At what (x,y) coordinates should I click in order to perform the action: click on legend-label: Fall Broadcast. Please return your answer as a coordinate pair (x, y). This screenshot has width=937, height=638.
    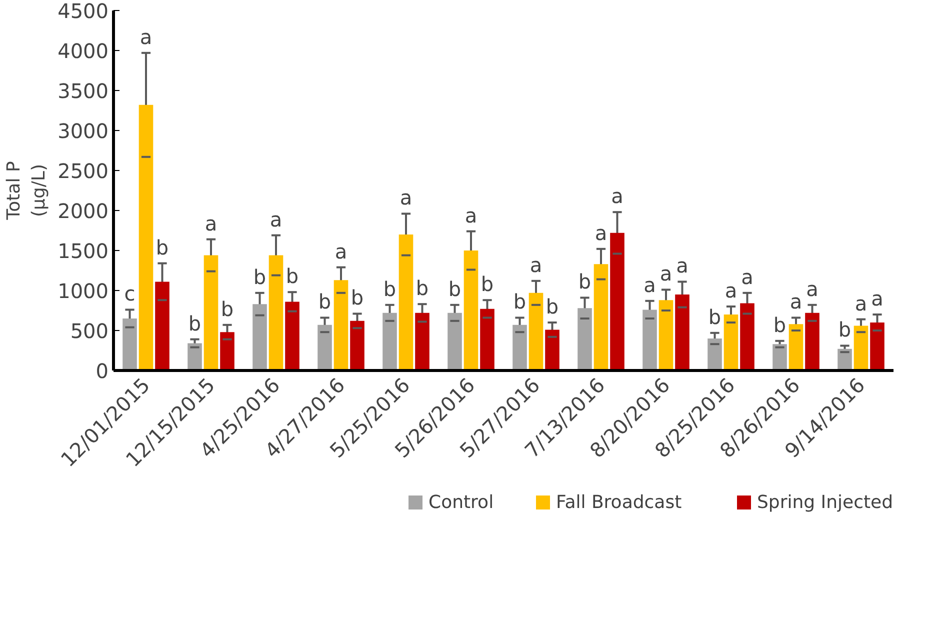
    Looking at the image, I should click on (619, 502).